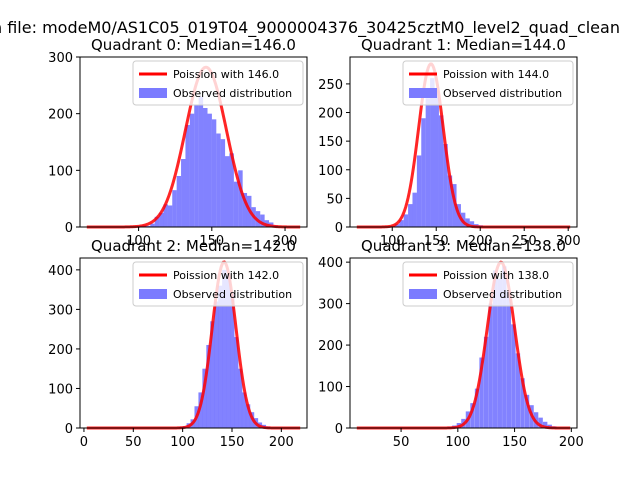 This screenshot has height=480, width=640. I want to click on legend-poisson-label: Poission with 144.0, so click(496, 74).